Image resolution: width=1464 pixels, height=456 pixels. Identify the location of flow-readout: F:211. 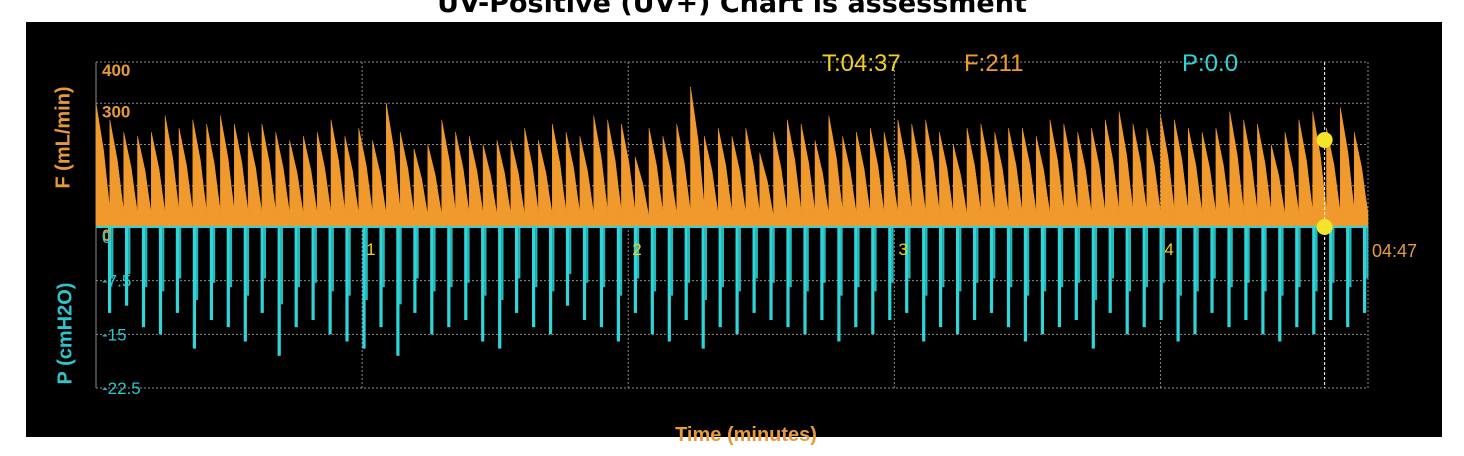
(994, 63).